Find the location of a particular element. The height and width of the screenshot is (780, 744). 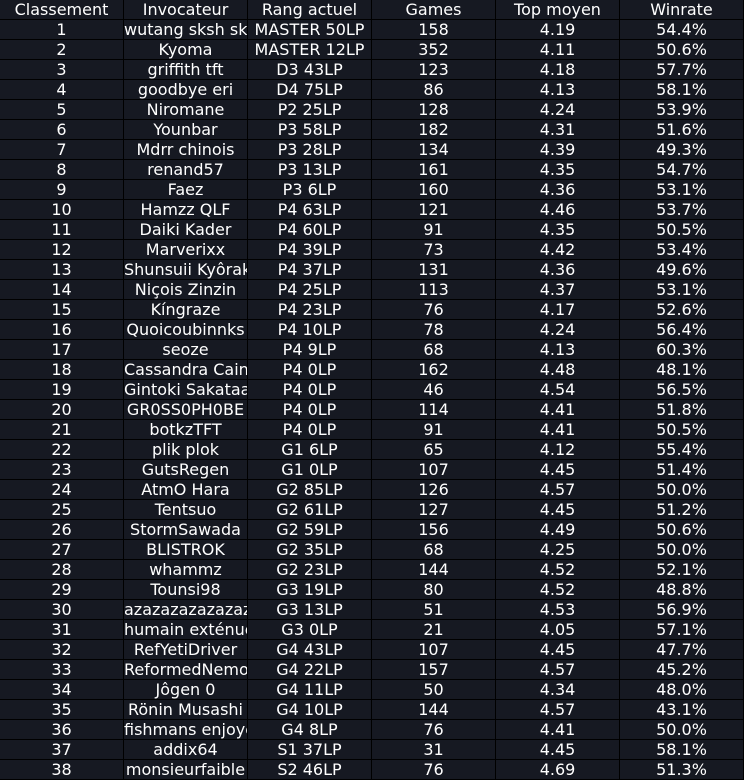

rank-cell: 12 is located at coordinates (62, 250).